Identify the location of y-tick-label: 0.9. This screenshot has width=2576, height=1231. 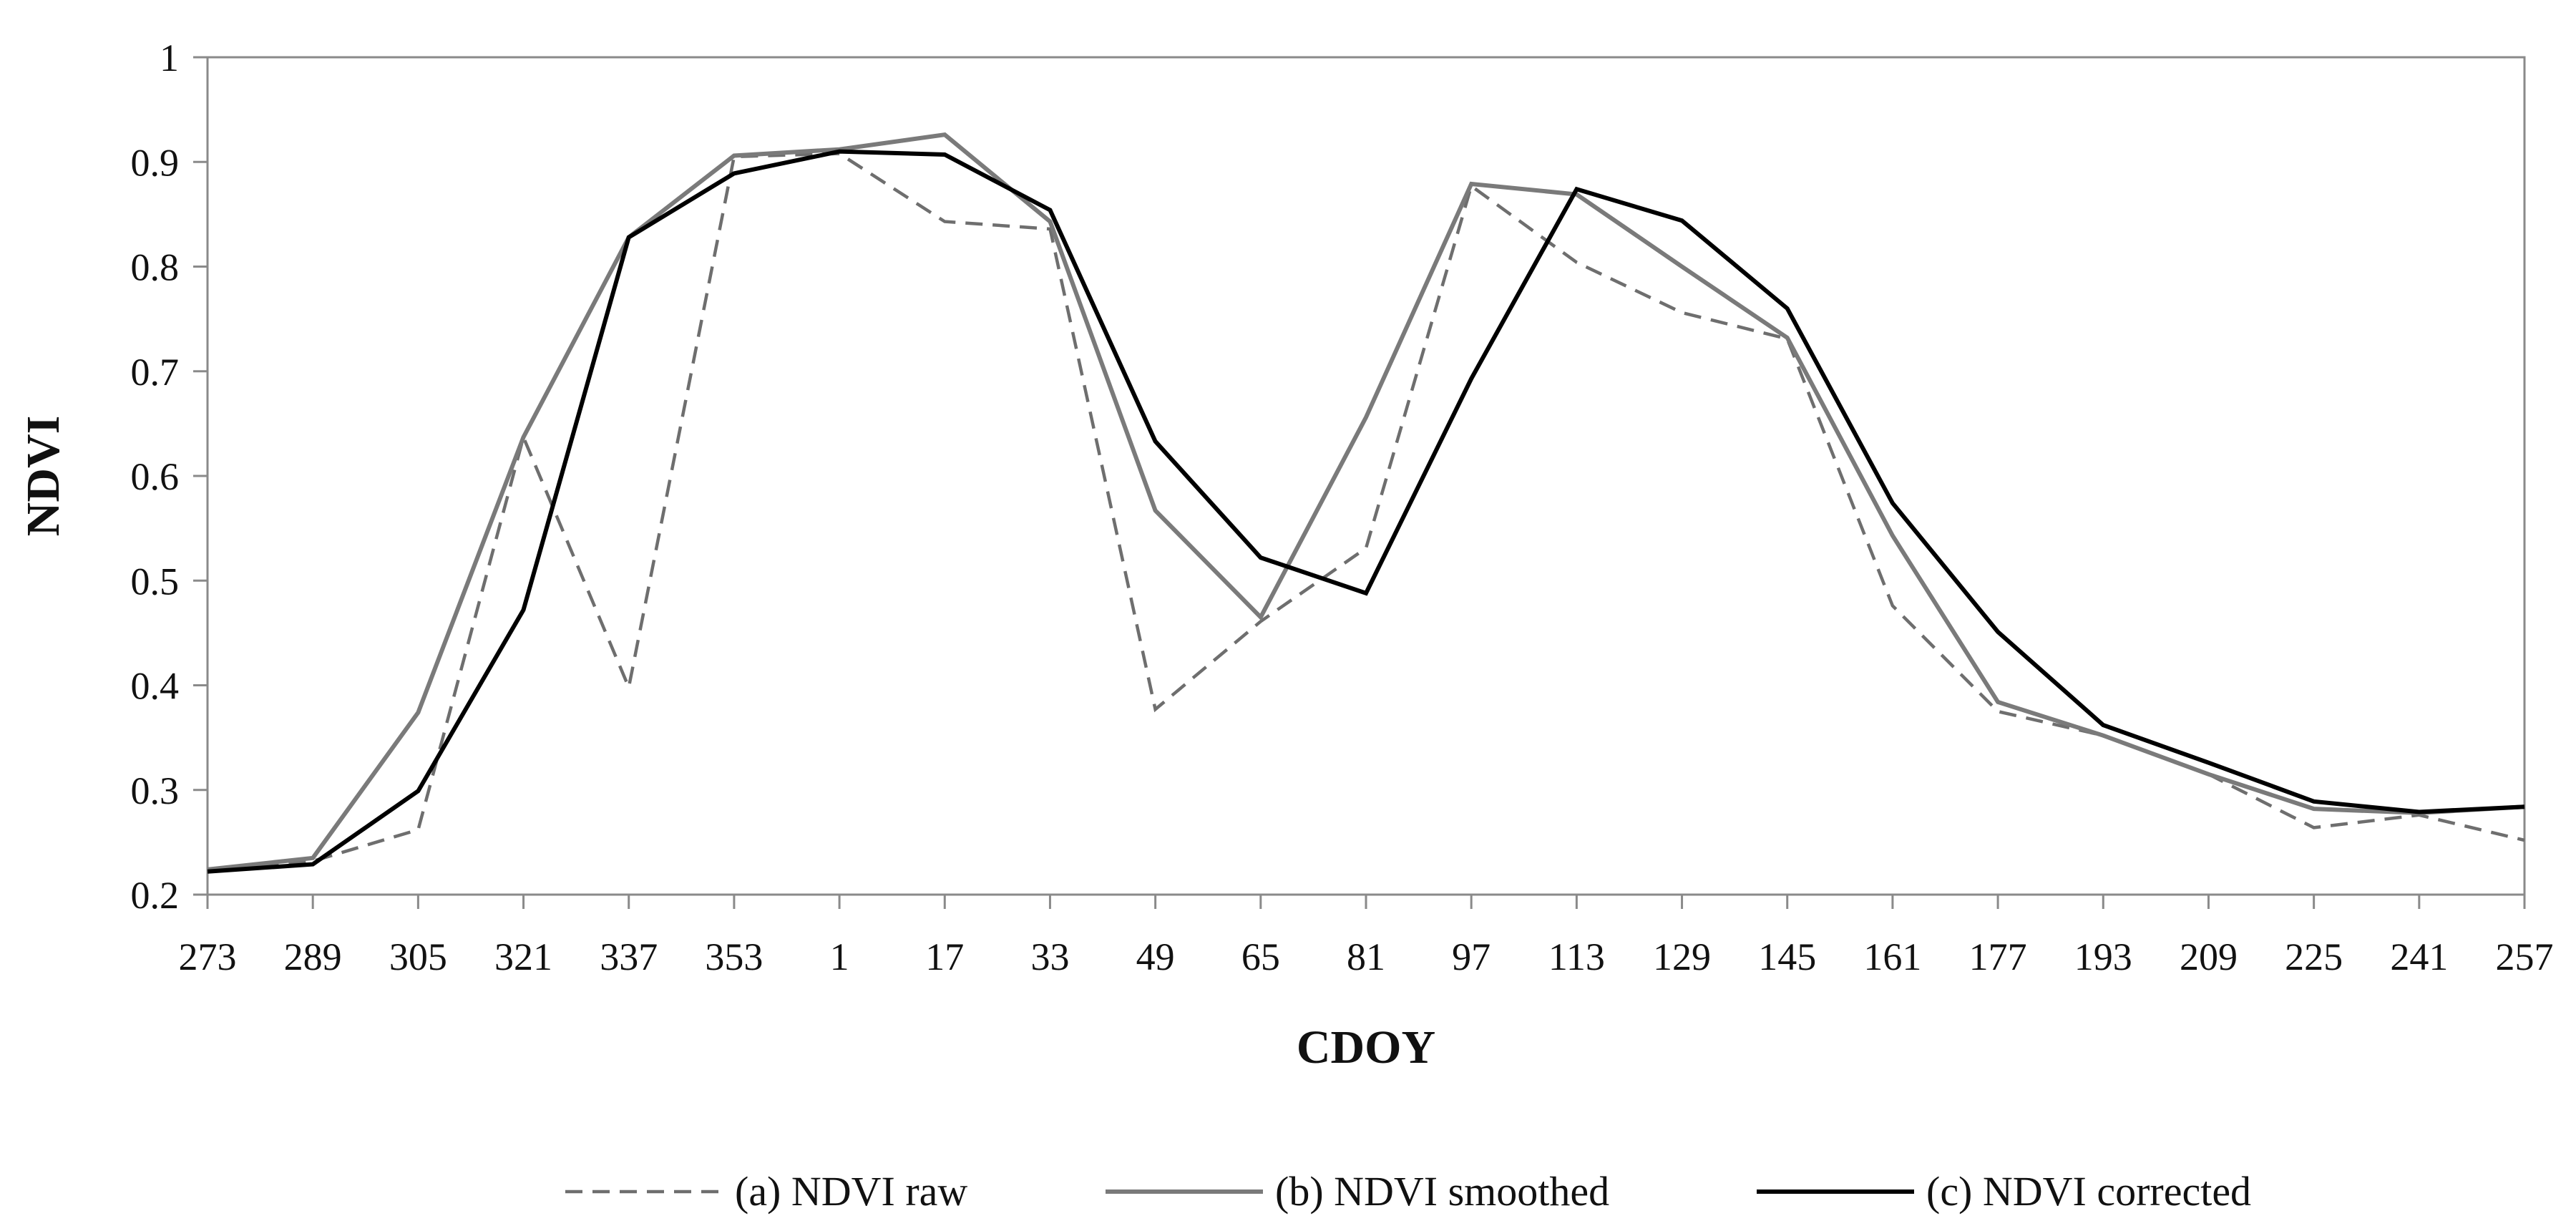
(155, 162).